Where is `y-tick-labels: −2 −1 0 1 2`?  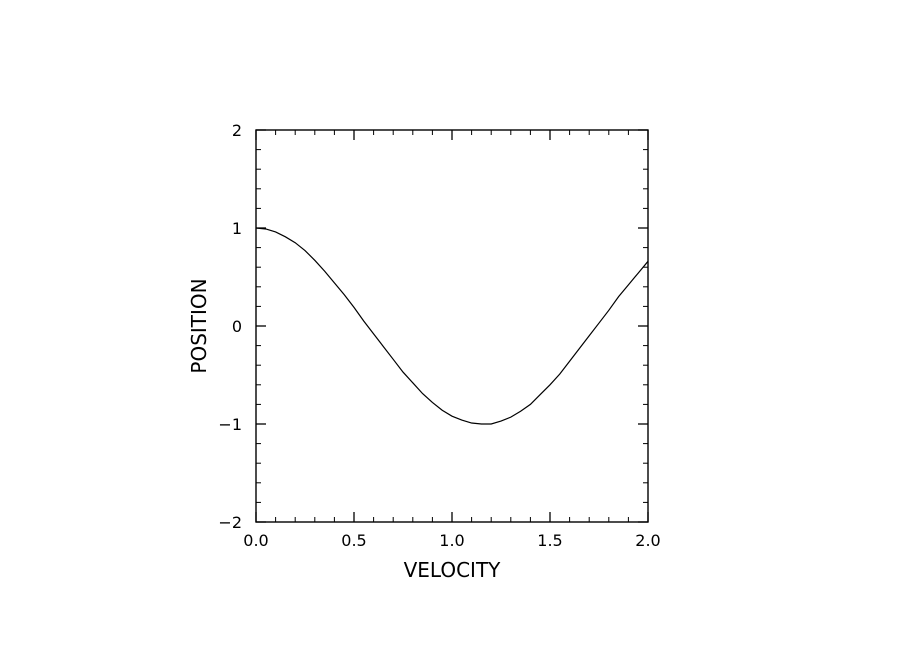 y-tick-labels: −2 −1 0 1 2 is located at coordinates (230, 326).